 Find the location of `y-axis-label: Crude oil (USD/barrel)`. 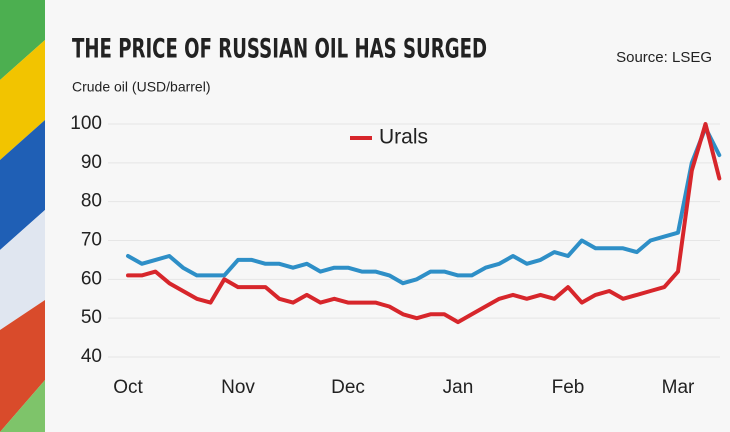

y-axis-label: Crude oil (USD/barrel) is located at coordinates (141, 87).